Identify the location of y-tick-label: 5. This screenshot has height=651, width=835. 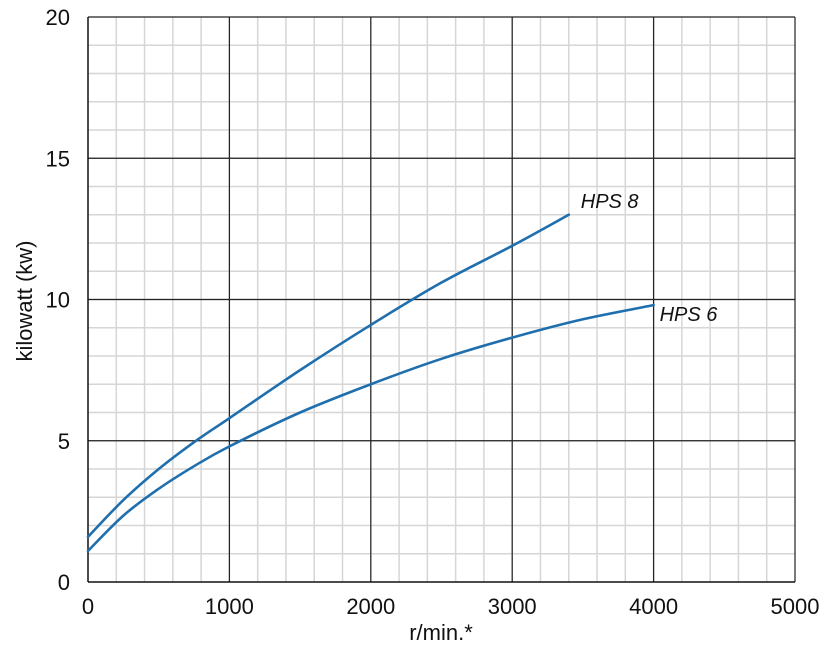
(64, 441).